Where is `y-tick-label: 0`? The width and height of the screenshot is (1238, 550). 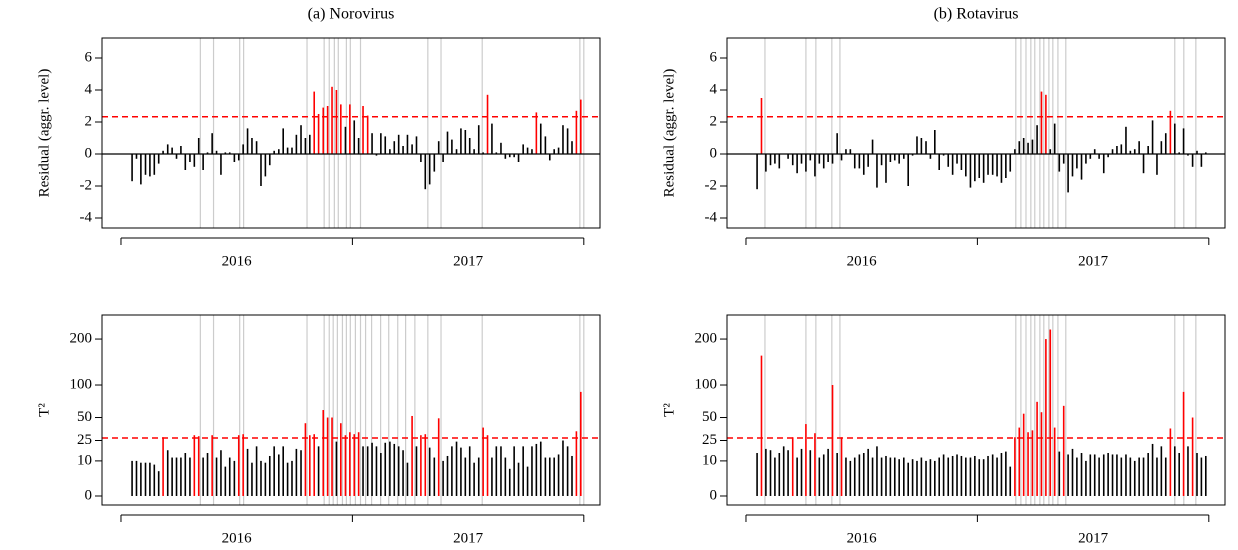 y-tick-label: 0 is located at coordinates (714, 495).